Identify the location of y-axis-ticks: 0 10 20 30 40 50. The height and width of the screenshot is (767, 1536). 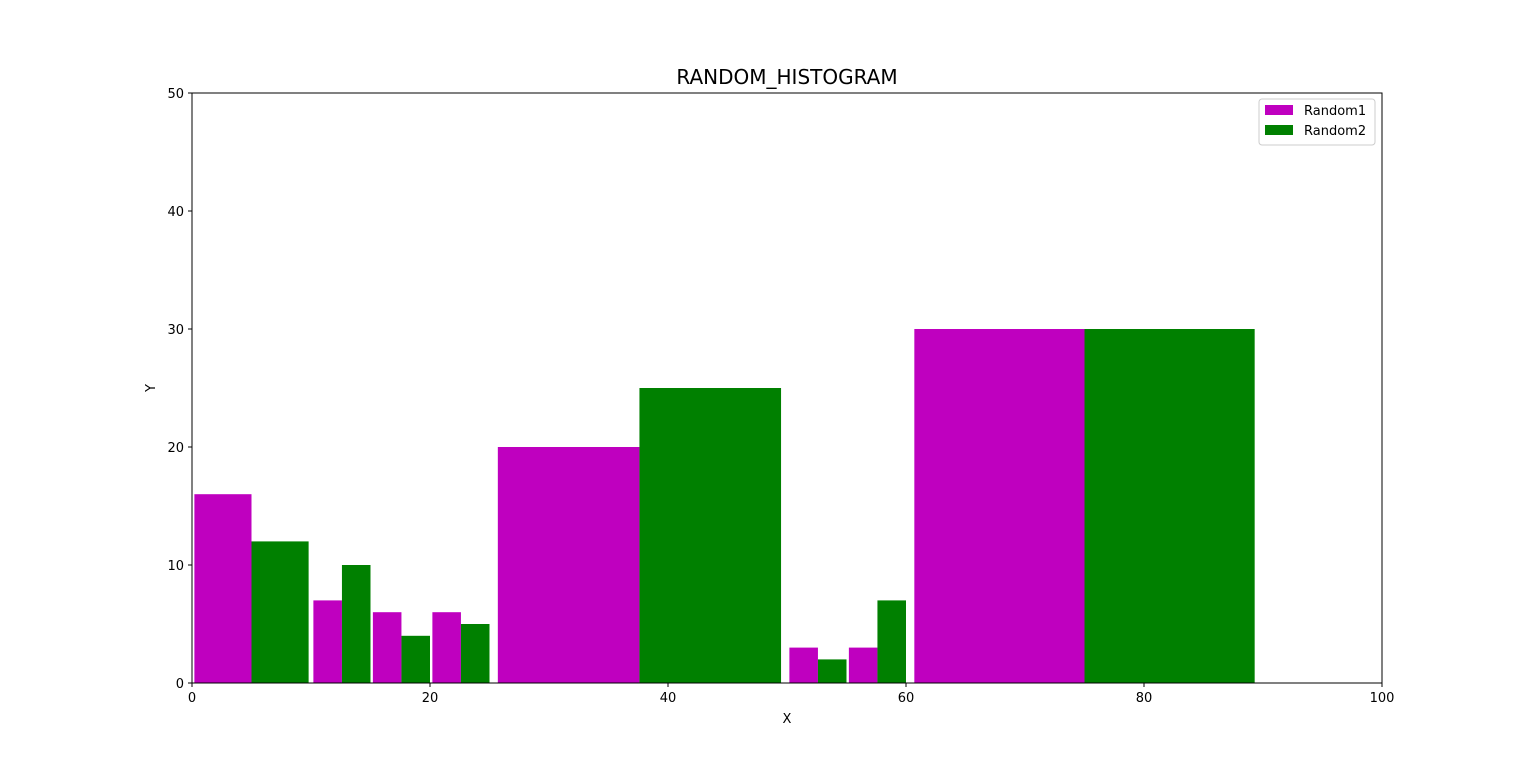
(179, 389).